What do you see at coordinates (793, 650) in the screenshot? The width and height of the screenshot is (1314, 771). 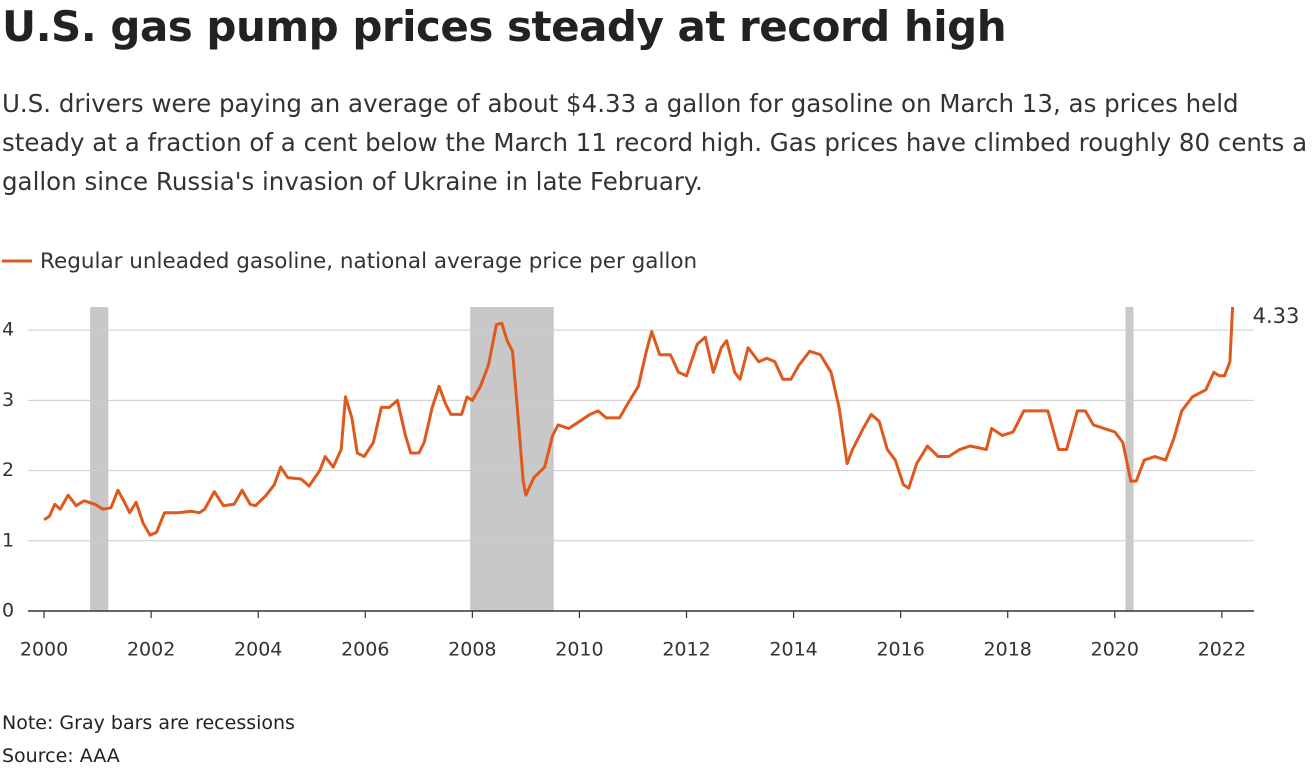 I see `x-tick-label: 2014` at bounding box center [793, 650].